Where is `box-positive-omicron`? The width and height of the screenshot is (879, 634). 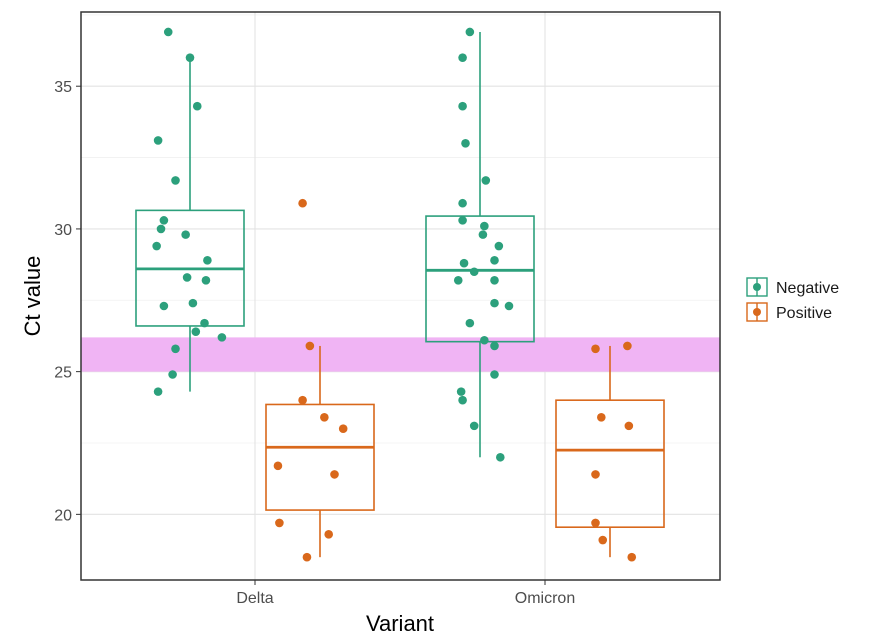
box-positive-omicron is located at coordinates (610, 451).